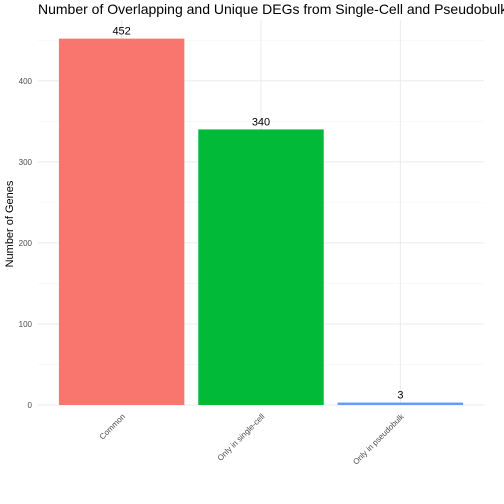  What do you see at coordinates (10, 223) in the screenshot?
I see `y-axis-title: Number of Genes` at bounding box center [10, 223].